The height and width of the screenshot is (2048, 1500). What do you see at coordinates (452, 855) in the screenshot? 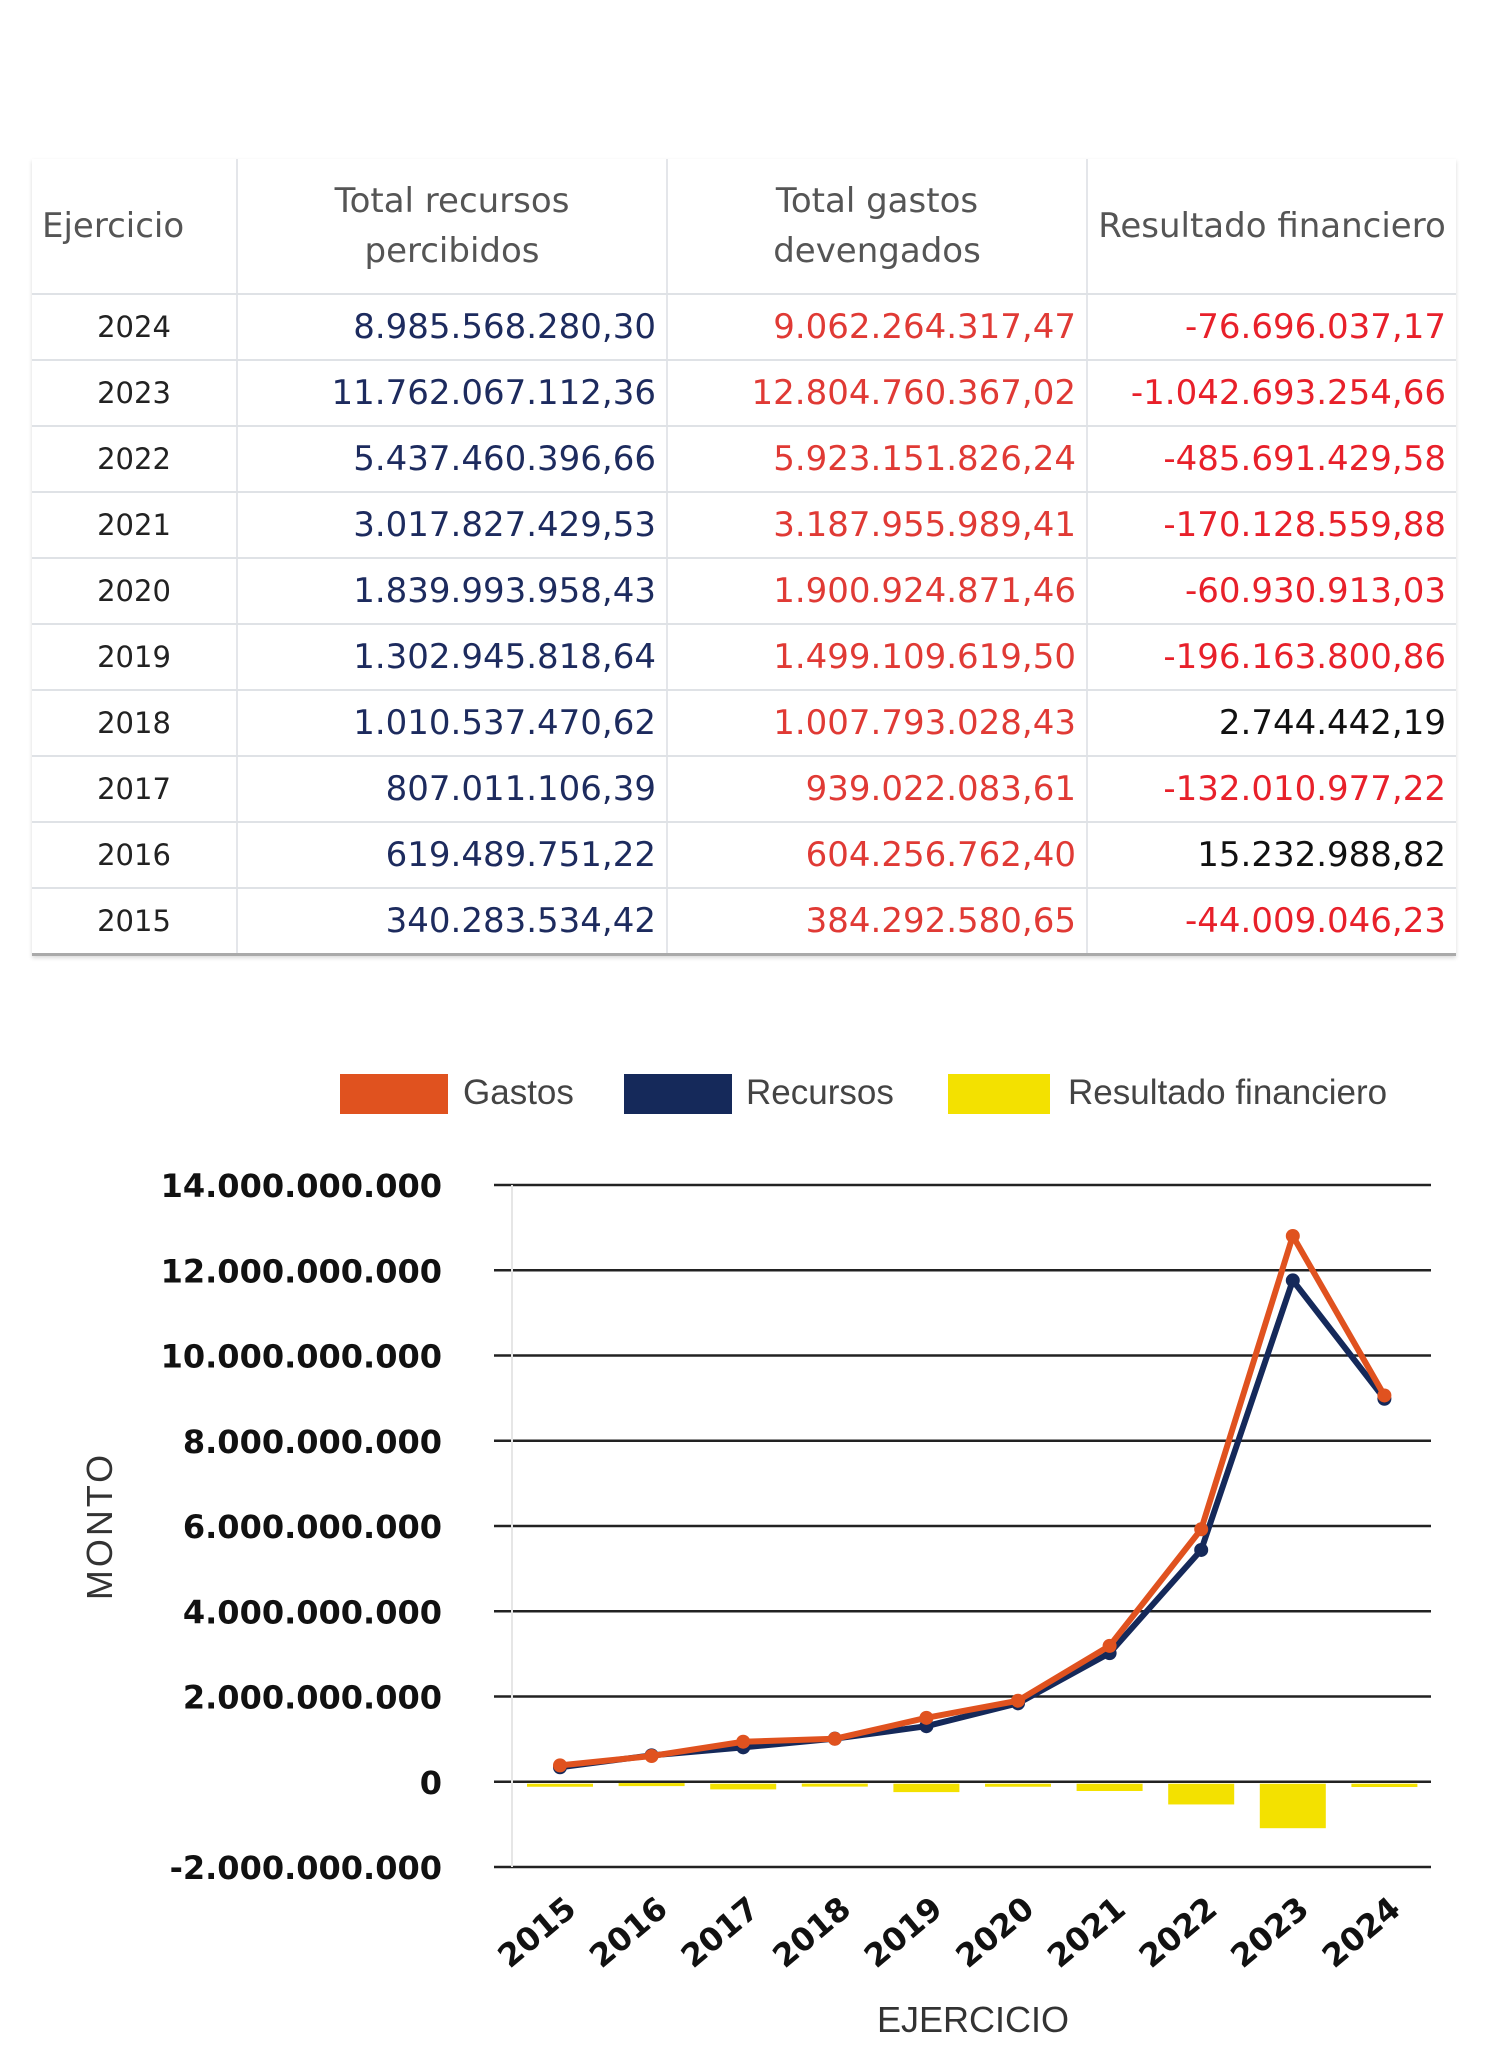
I see `cell-recursos: 619.489.751,22` at bounding box center [452, 855].